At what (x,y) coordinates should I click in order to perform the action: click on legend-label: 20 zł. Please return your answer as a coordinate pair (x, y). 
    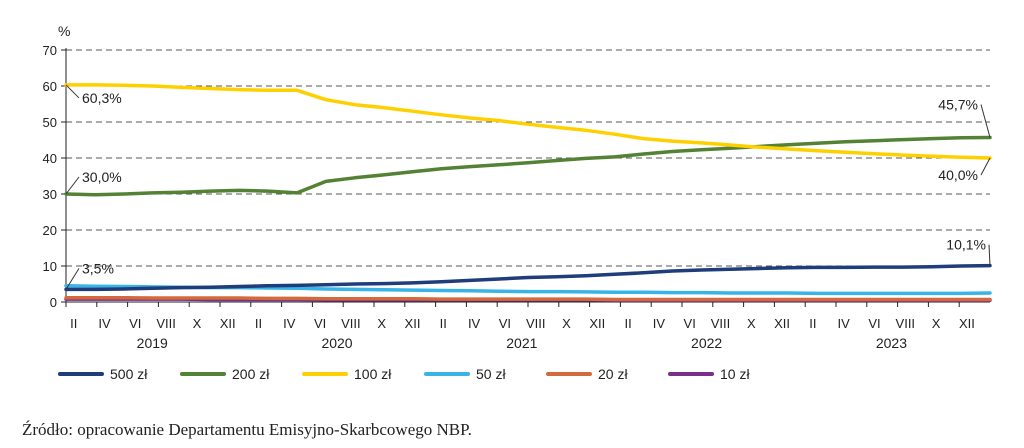
    Looking at the image, I should click on (613, 374).